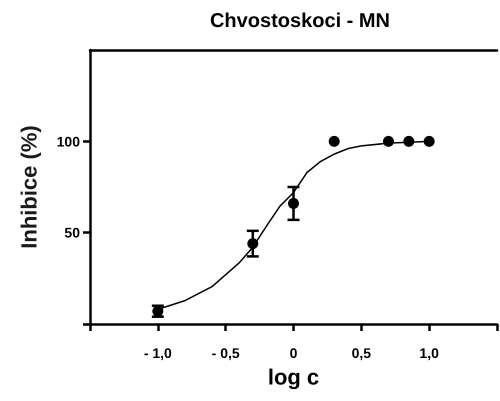 This screenshot has height=401, width=500. What do you see at coordinates (362, 353) in the screenshot?
I see `x-tick-label: 0,5` at bounding box center [362, 353].